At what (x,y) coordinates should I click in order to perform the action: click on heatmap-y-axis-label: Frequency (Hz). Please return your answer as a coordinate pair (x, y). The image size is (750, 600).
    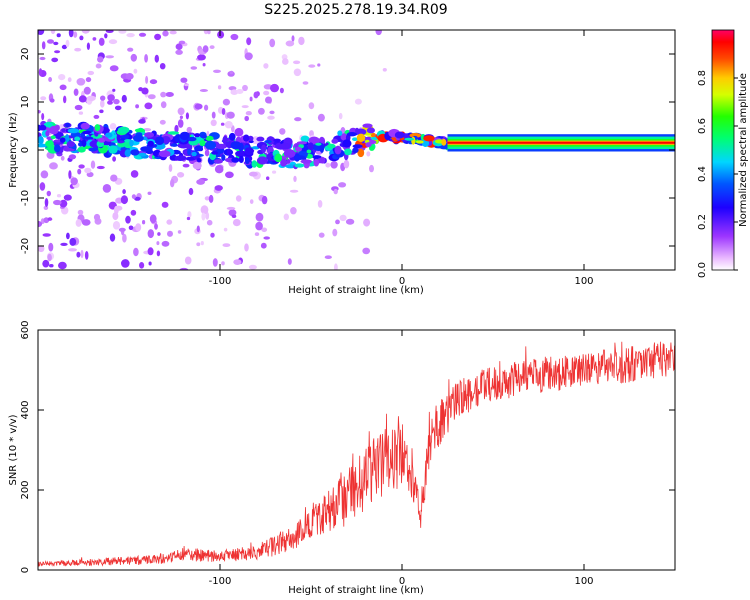
    Looking at the image, I should click on (13, 150).